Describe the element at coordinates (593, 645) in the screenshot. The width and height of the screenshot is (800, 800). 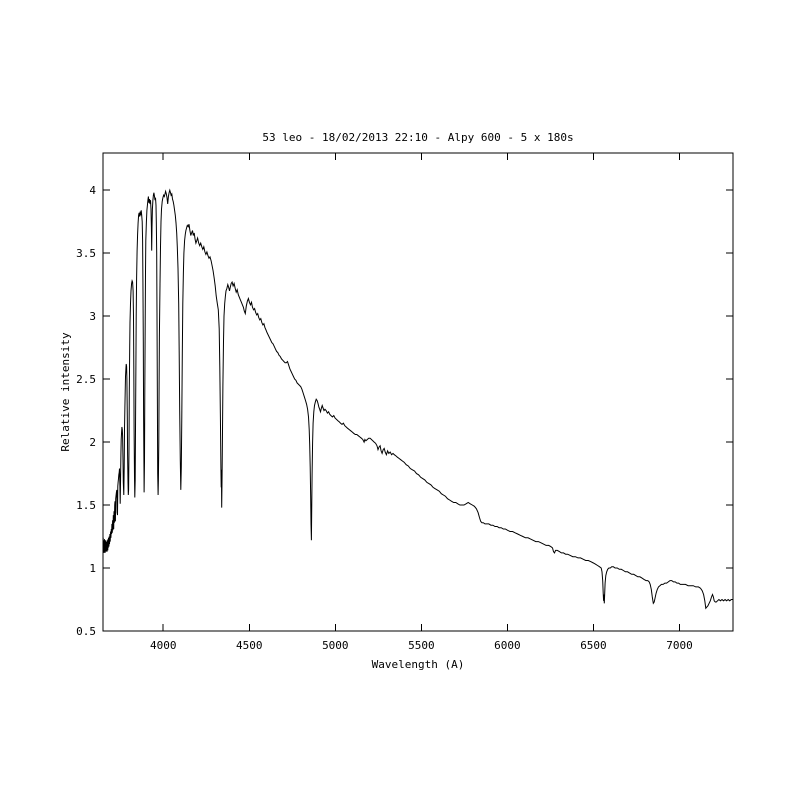
I see `x-tick-label: 6500` at that location.